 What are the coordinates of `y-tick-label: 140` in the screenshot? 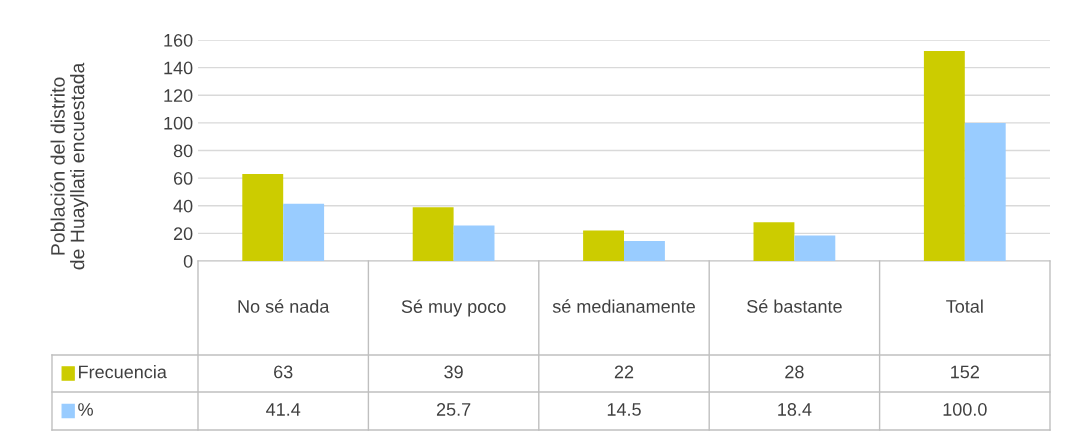 It's located at (178, 68).